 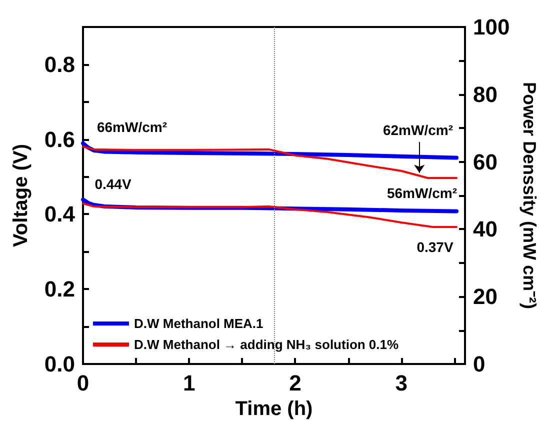 What do you see at coordinates (479, 364) in the screenshot?
I see `y2-tick-label: 0` at bounding box center [479, 364].